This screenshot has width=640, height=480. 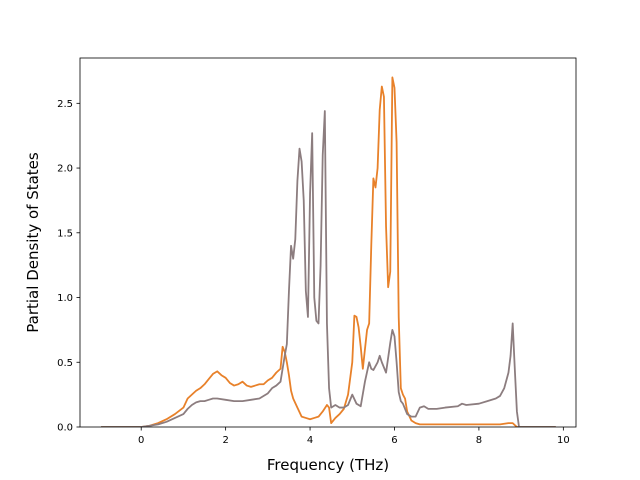 What do you see at coordinates (310, 440) in the screenshot?
I see `x-tick-label: 4` at bounding box center [310, 440].